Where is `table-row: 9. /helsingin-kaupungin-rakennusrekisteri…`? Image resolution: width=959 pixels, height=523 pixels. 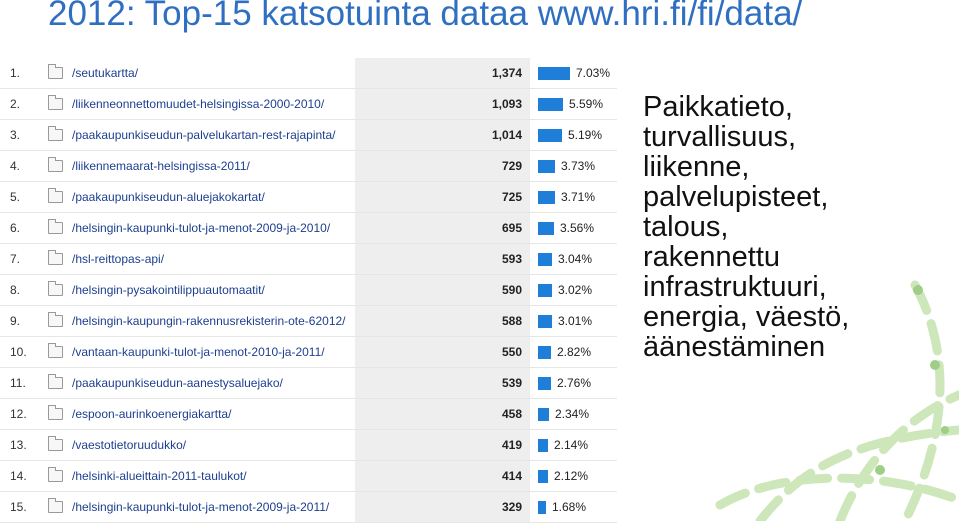 table-row: 9. /helsingin-kaupungin-rakennusrekisteri… is located at coordinates (308, 321).